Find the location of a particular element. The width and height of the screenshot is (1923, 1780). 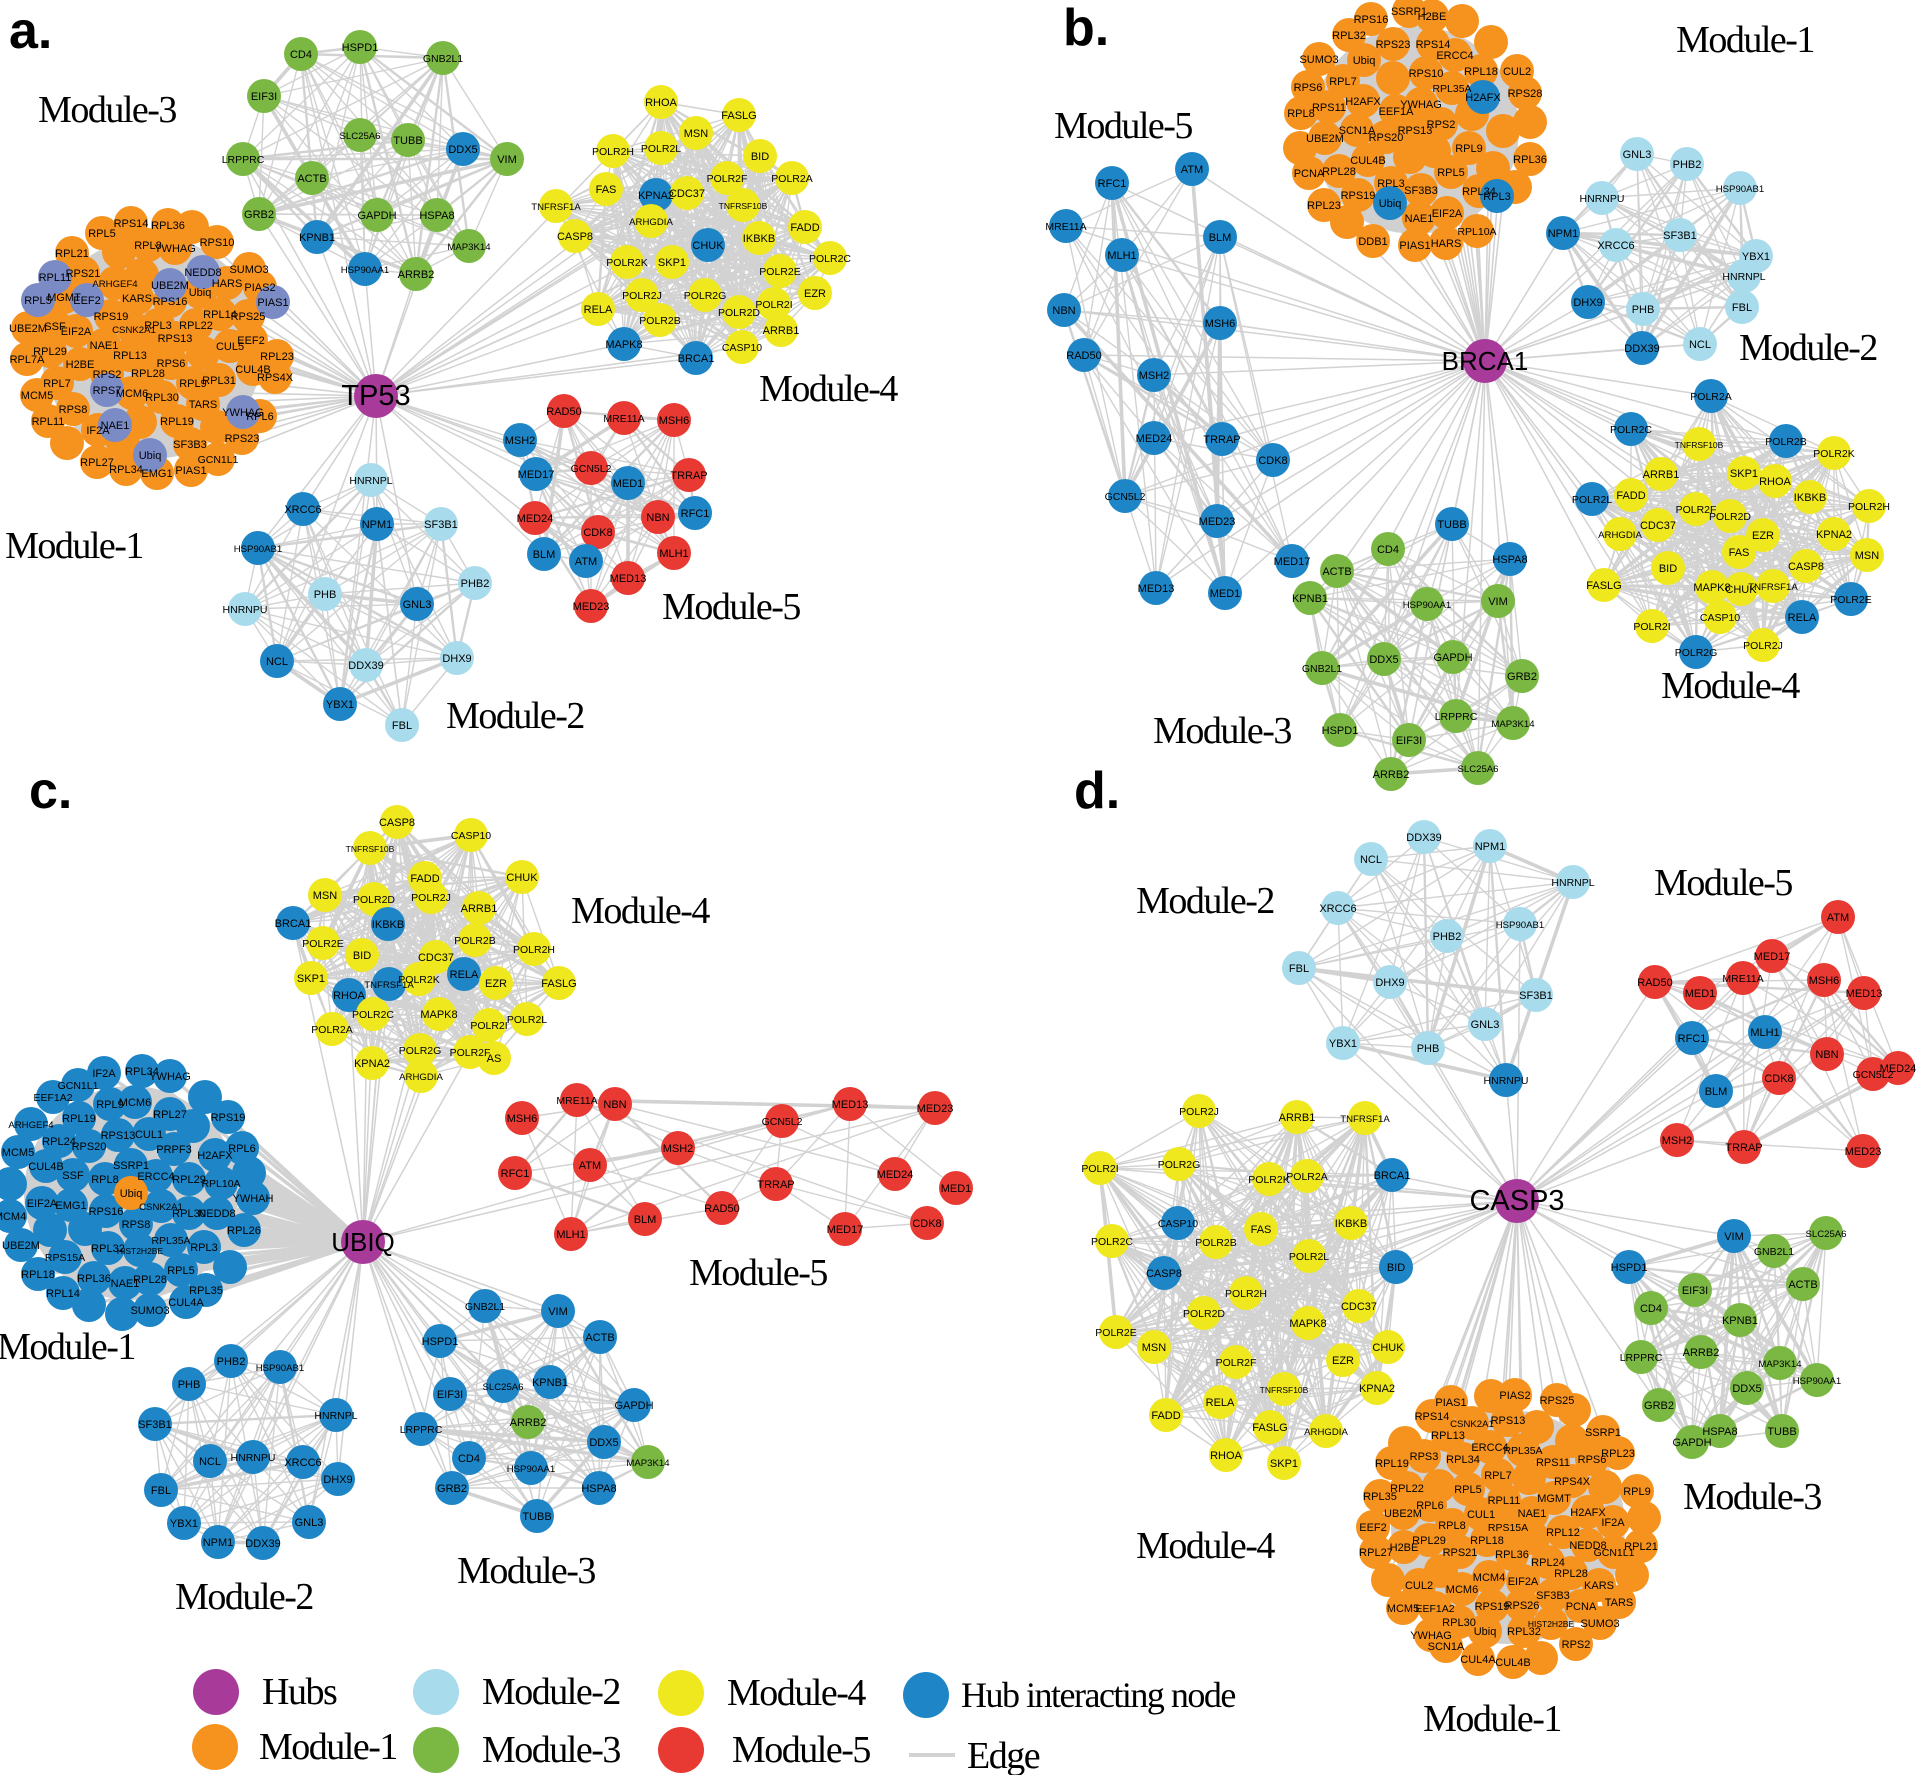

svg-text: RPL5 is located at coordinates (1468, 1490).